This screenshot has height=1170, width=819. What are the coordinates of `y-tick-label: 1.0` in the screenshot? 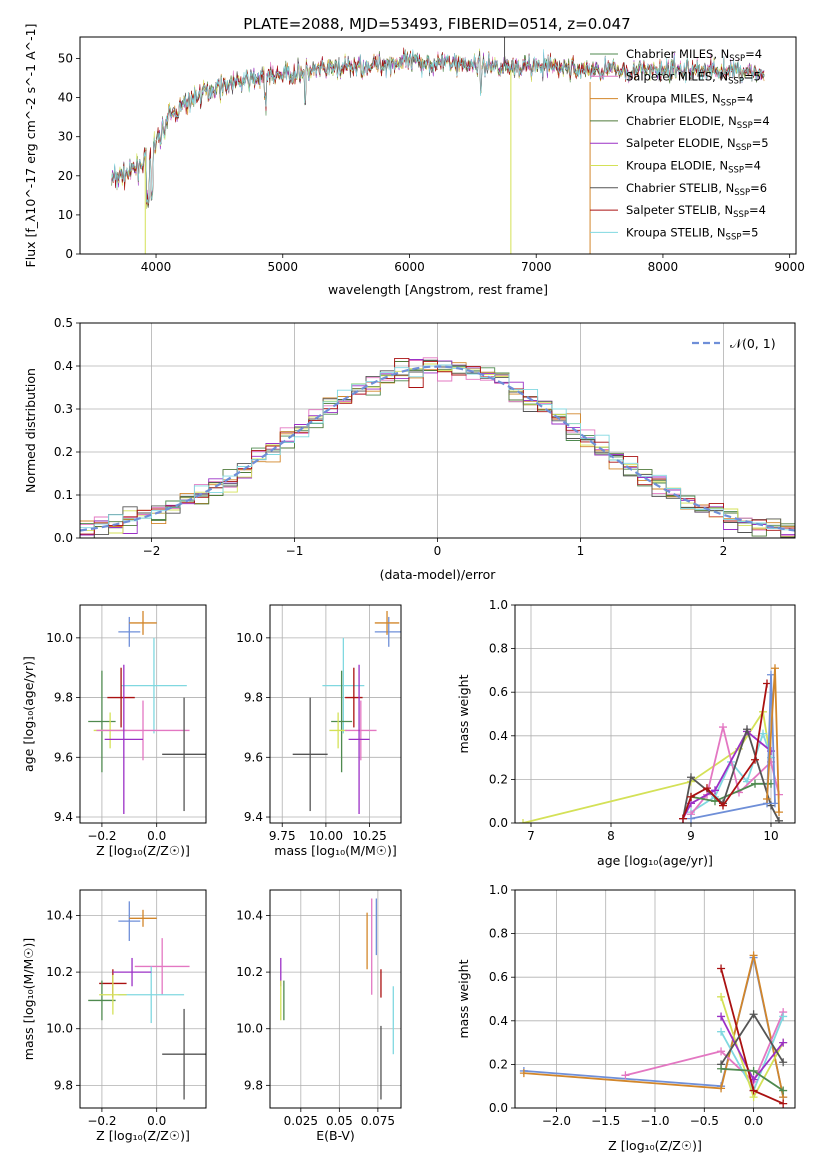 It's located at (498, 890).